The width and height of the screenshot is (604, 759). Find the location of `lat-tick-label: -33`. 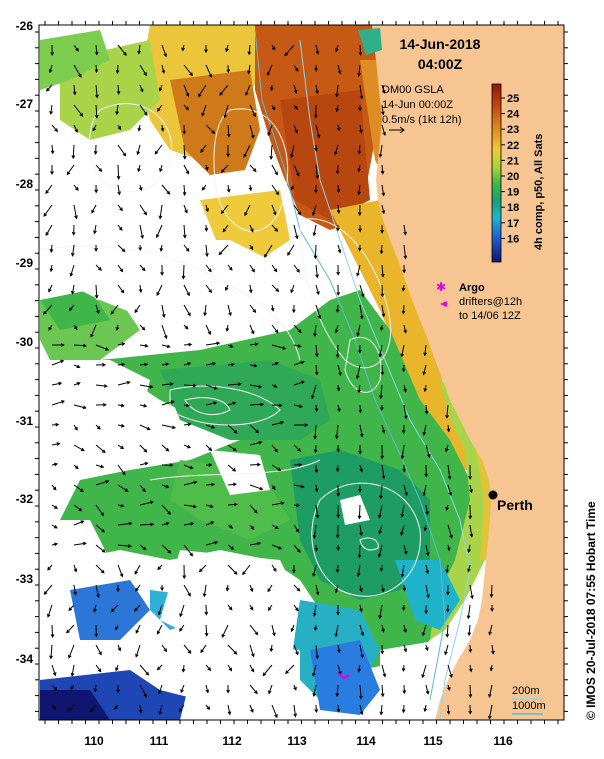

lat-tick-label: -33 is located at coordinates (25, 579).